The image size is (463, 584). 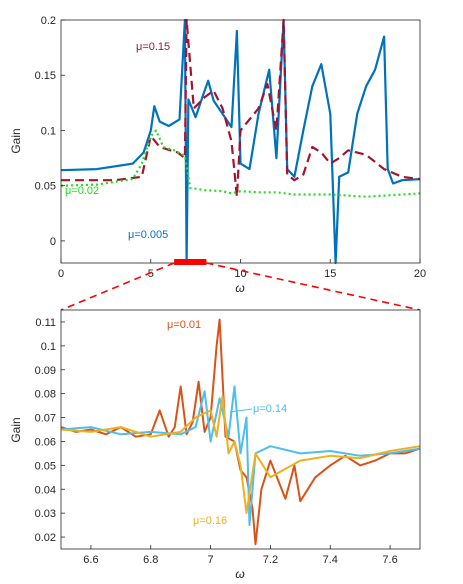 I want to click on top-x-ticks: 0 5 10 15 20, so click(x=242, y=269).